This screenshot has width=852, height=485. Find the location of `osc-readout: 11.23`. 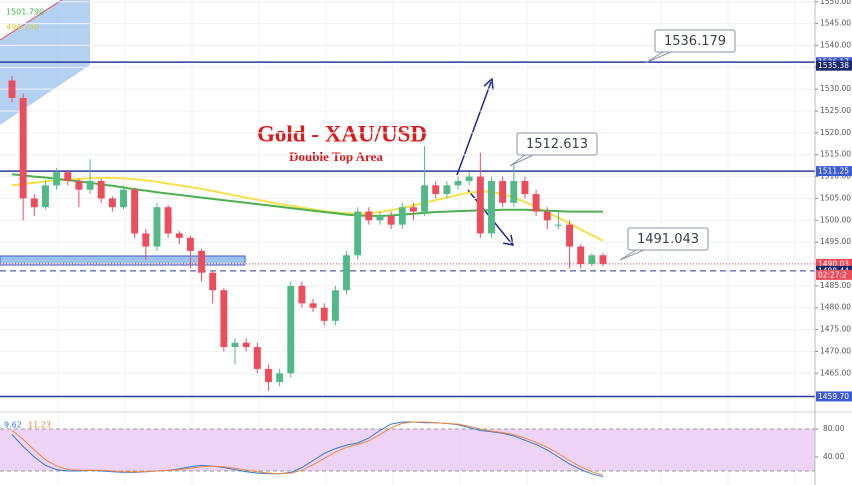

osc-readout: 11.23 is located at coordinates (39, 425).